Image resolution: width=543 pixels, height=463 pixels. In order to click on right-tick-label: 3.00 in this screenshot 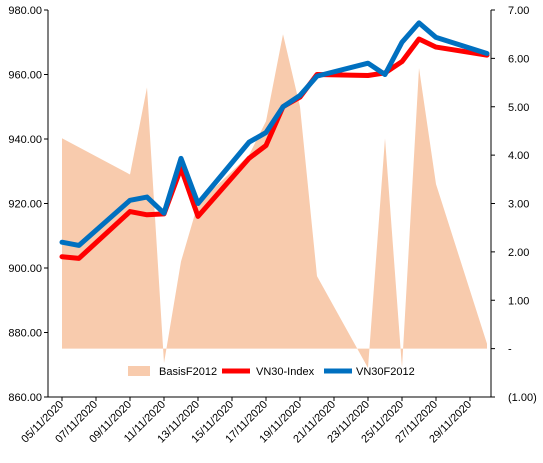, I will do `click(518, 205)`.